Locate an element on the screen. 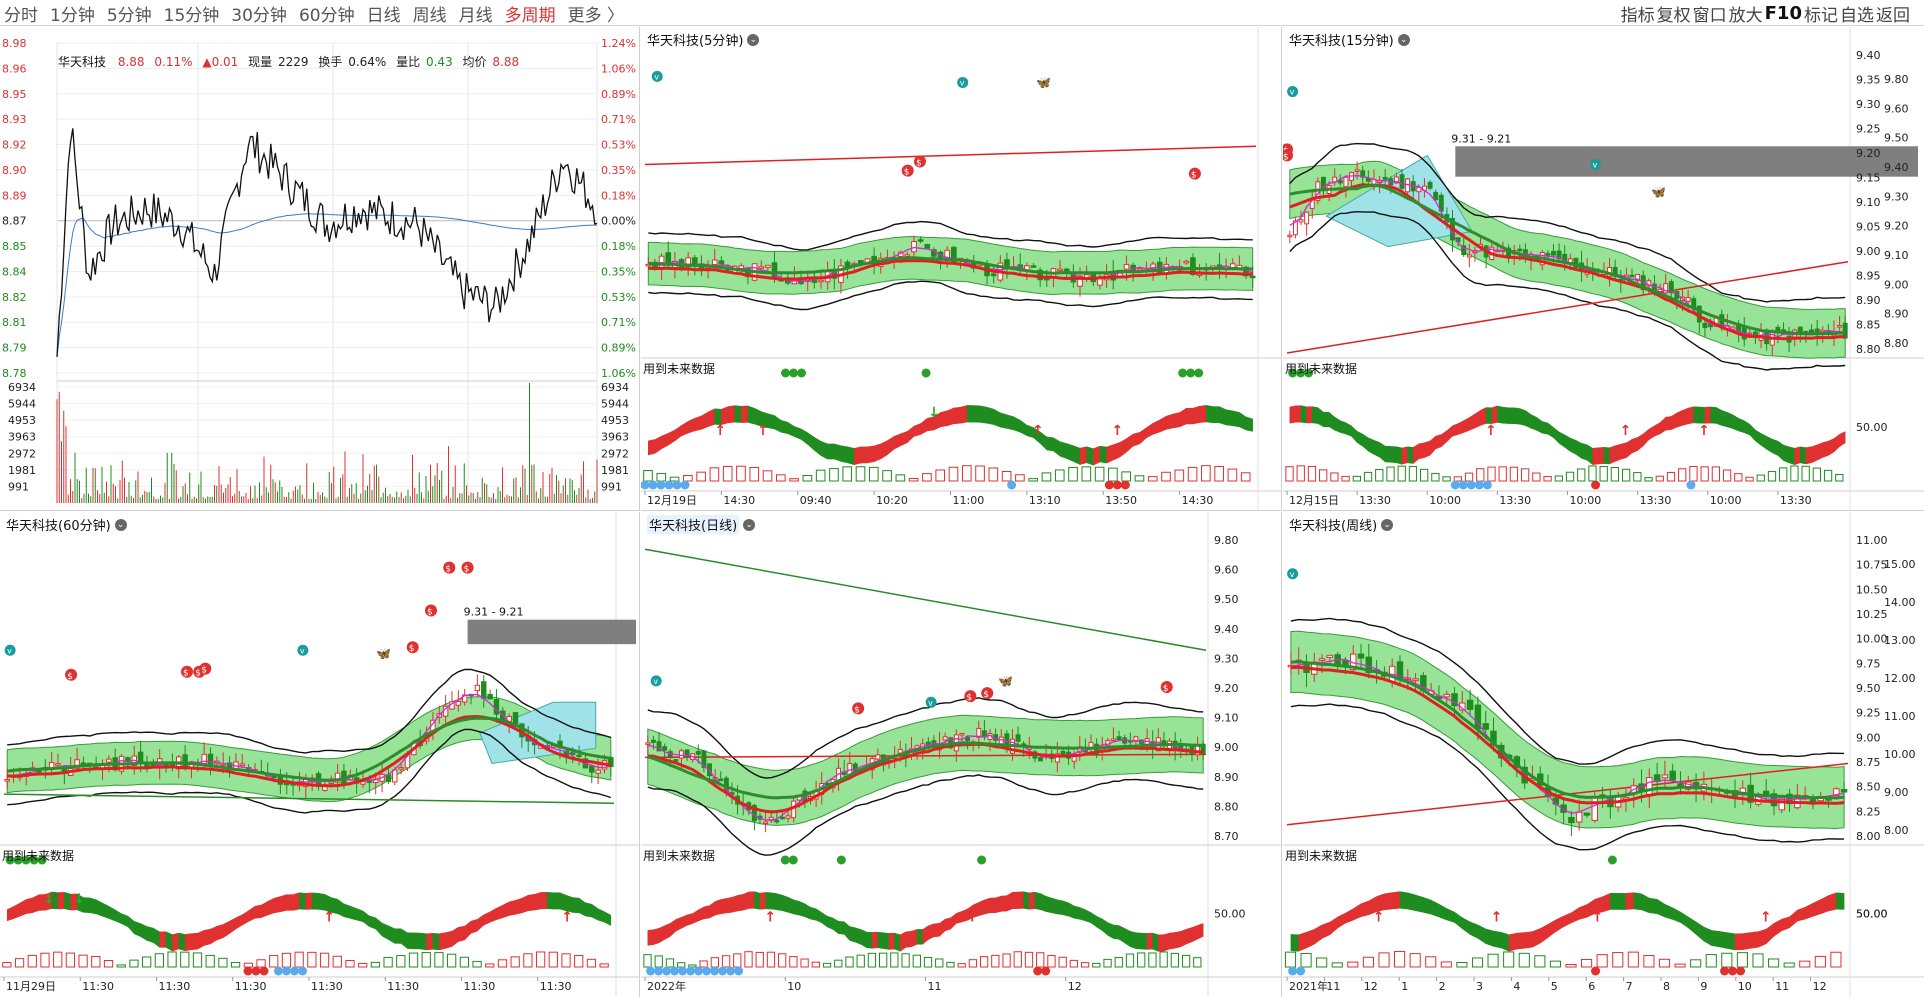 The width and height of the screenshot is (1924, 997). adjust-button: 复权 is located at coordinates (1673, 15).